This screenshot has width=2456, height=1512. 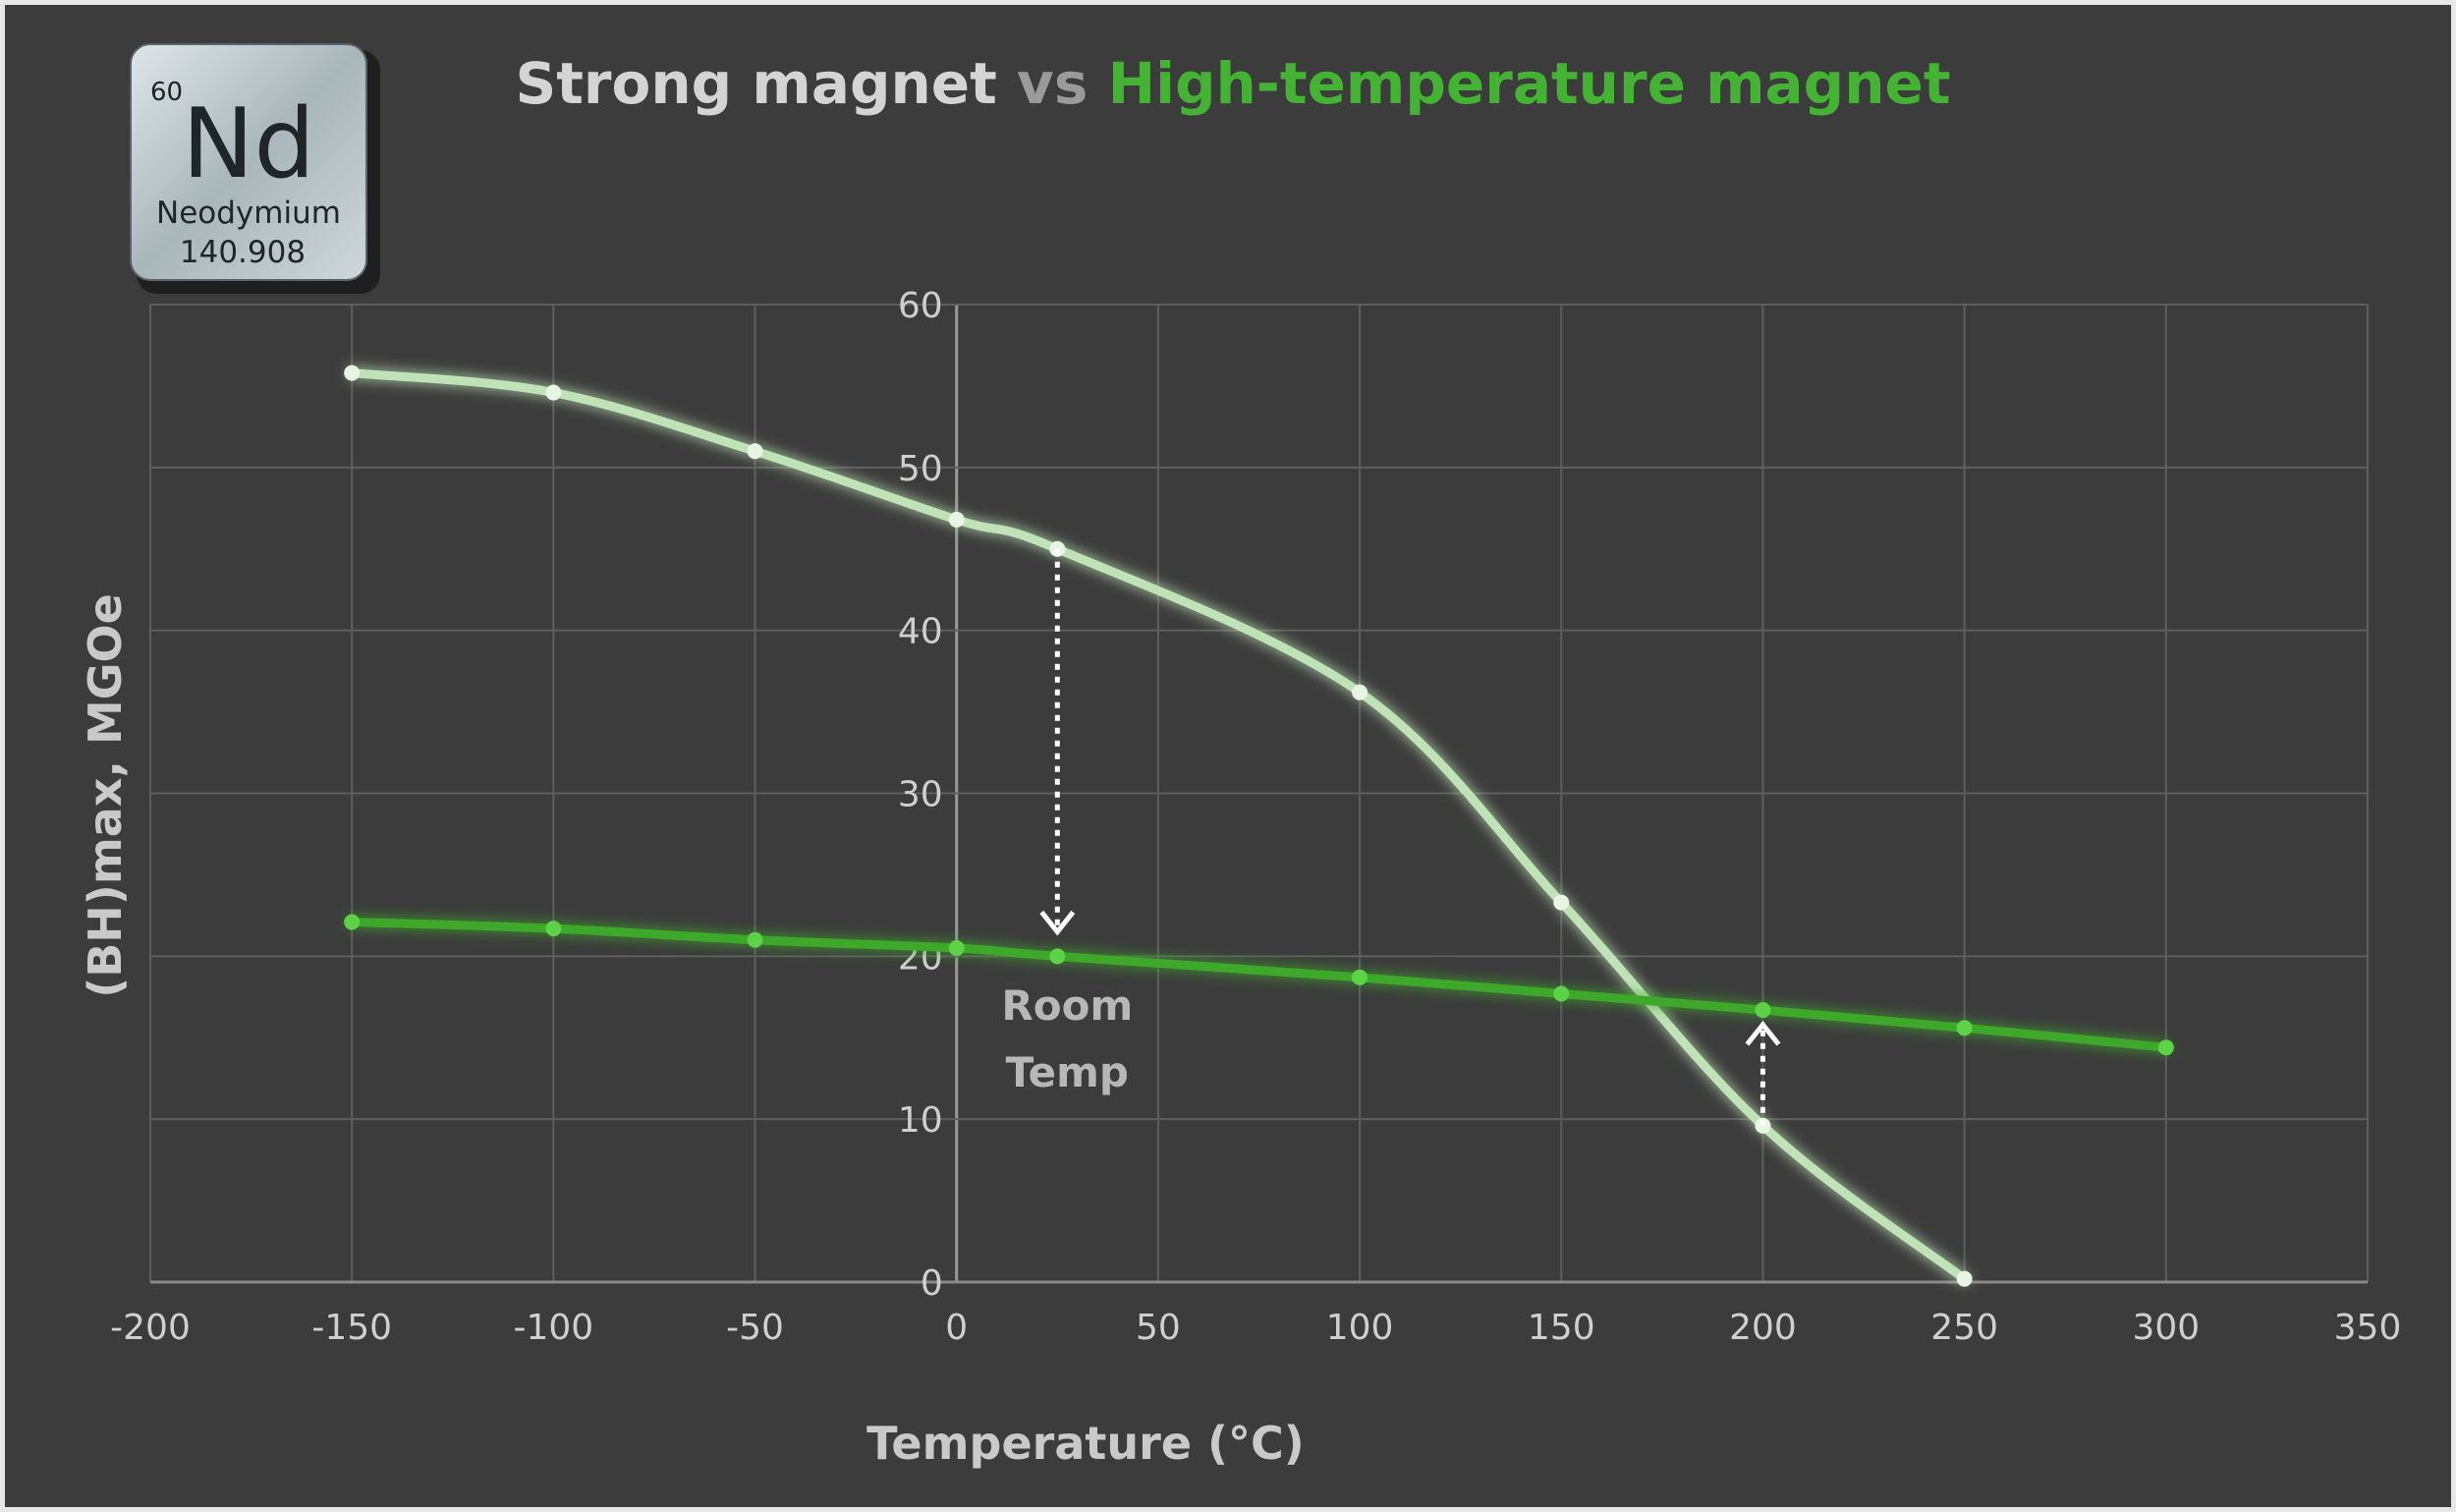 I want to click on element-mass: 140.908, so click(x=243, y=252).